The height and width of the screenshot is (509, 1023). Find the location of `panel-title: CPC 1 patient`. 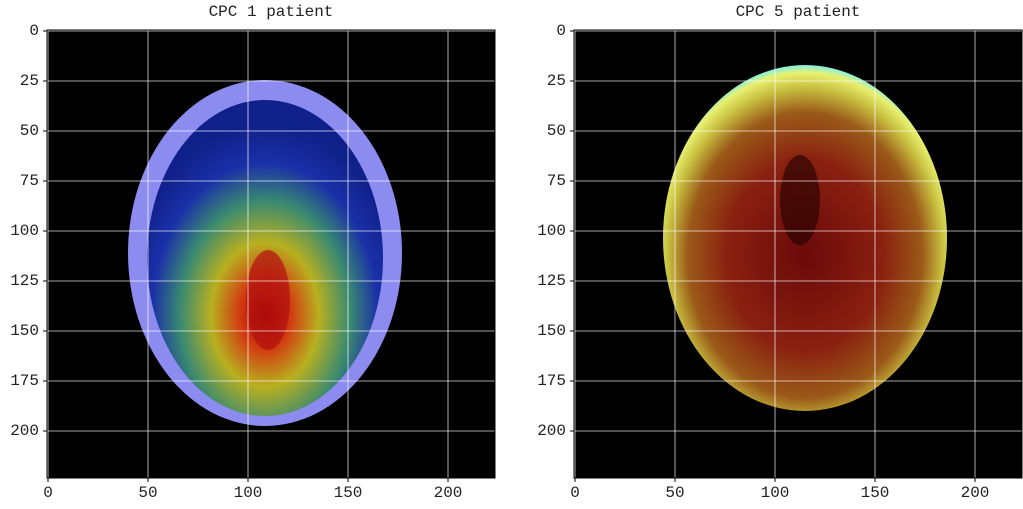

panel-title: CPC 1 patient is located at coordinates (271, 12).